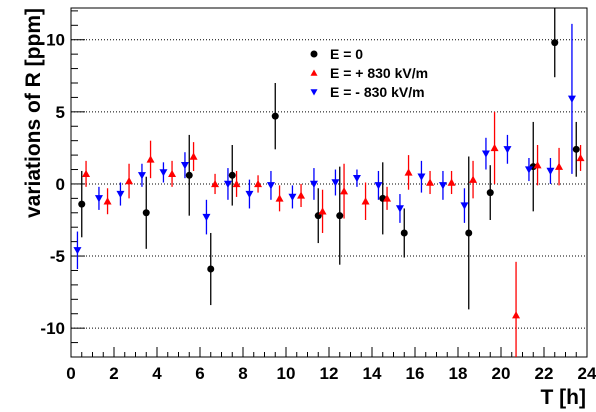 The width and height of the screenshot is (596, 412). Describe the element at coordinates (587, 373) in the screenshot. I see `x-tick-label: 24` at that location.